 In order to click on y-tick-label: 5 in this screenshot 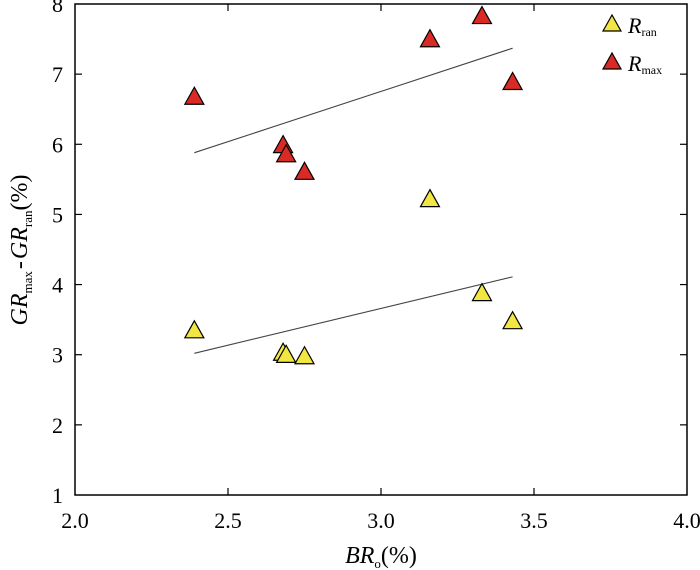, I will do `click(57, 214)`.